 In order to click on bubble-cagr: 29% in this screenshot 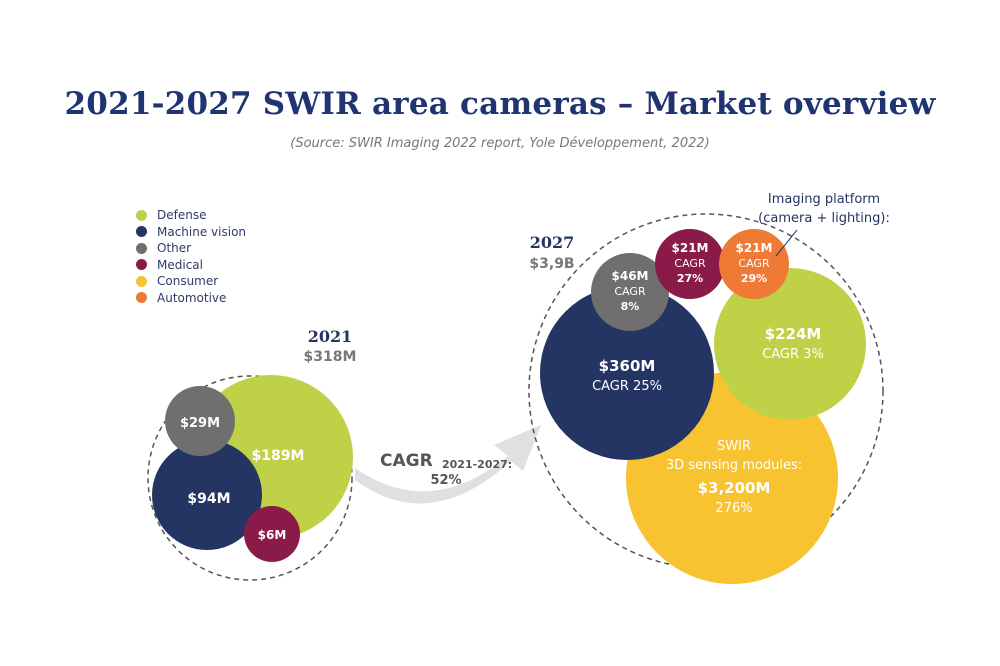, I will do `click(754, 278)`.